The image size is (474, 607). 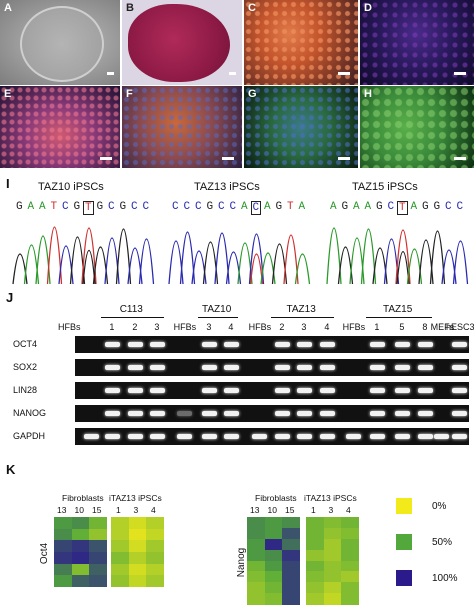 I want to click on heatmap-group-label: iTAZ13 iPSCs, so click(x=330, y=498).